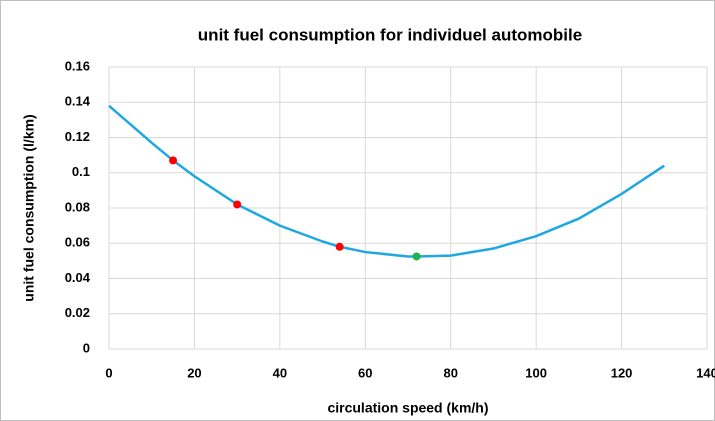 Image resolution: width=715 pixels, height=421 pixels. What do you see at coordinates (622, 372) in the screenshot?
I see `x-tick-label: 120` at bounding box center [622, 372].